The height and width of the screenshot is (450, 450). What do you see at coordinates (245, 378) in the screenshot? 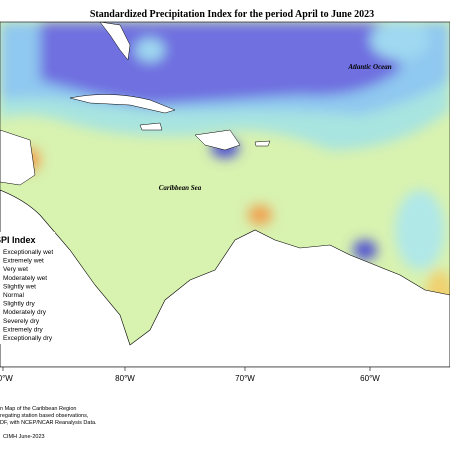
I see `longitude-label: 70°W` at bounding box center [245, 378].